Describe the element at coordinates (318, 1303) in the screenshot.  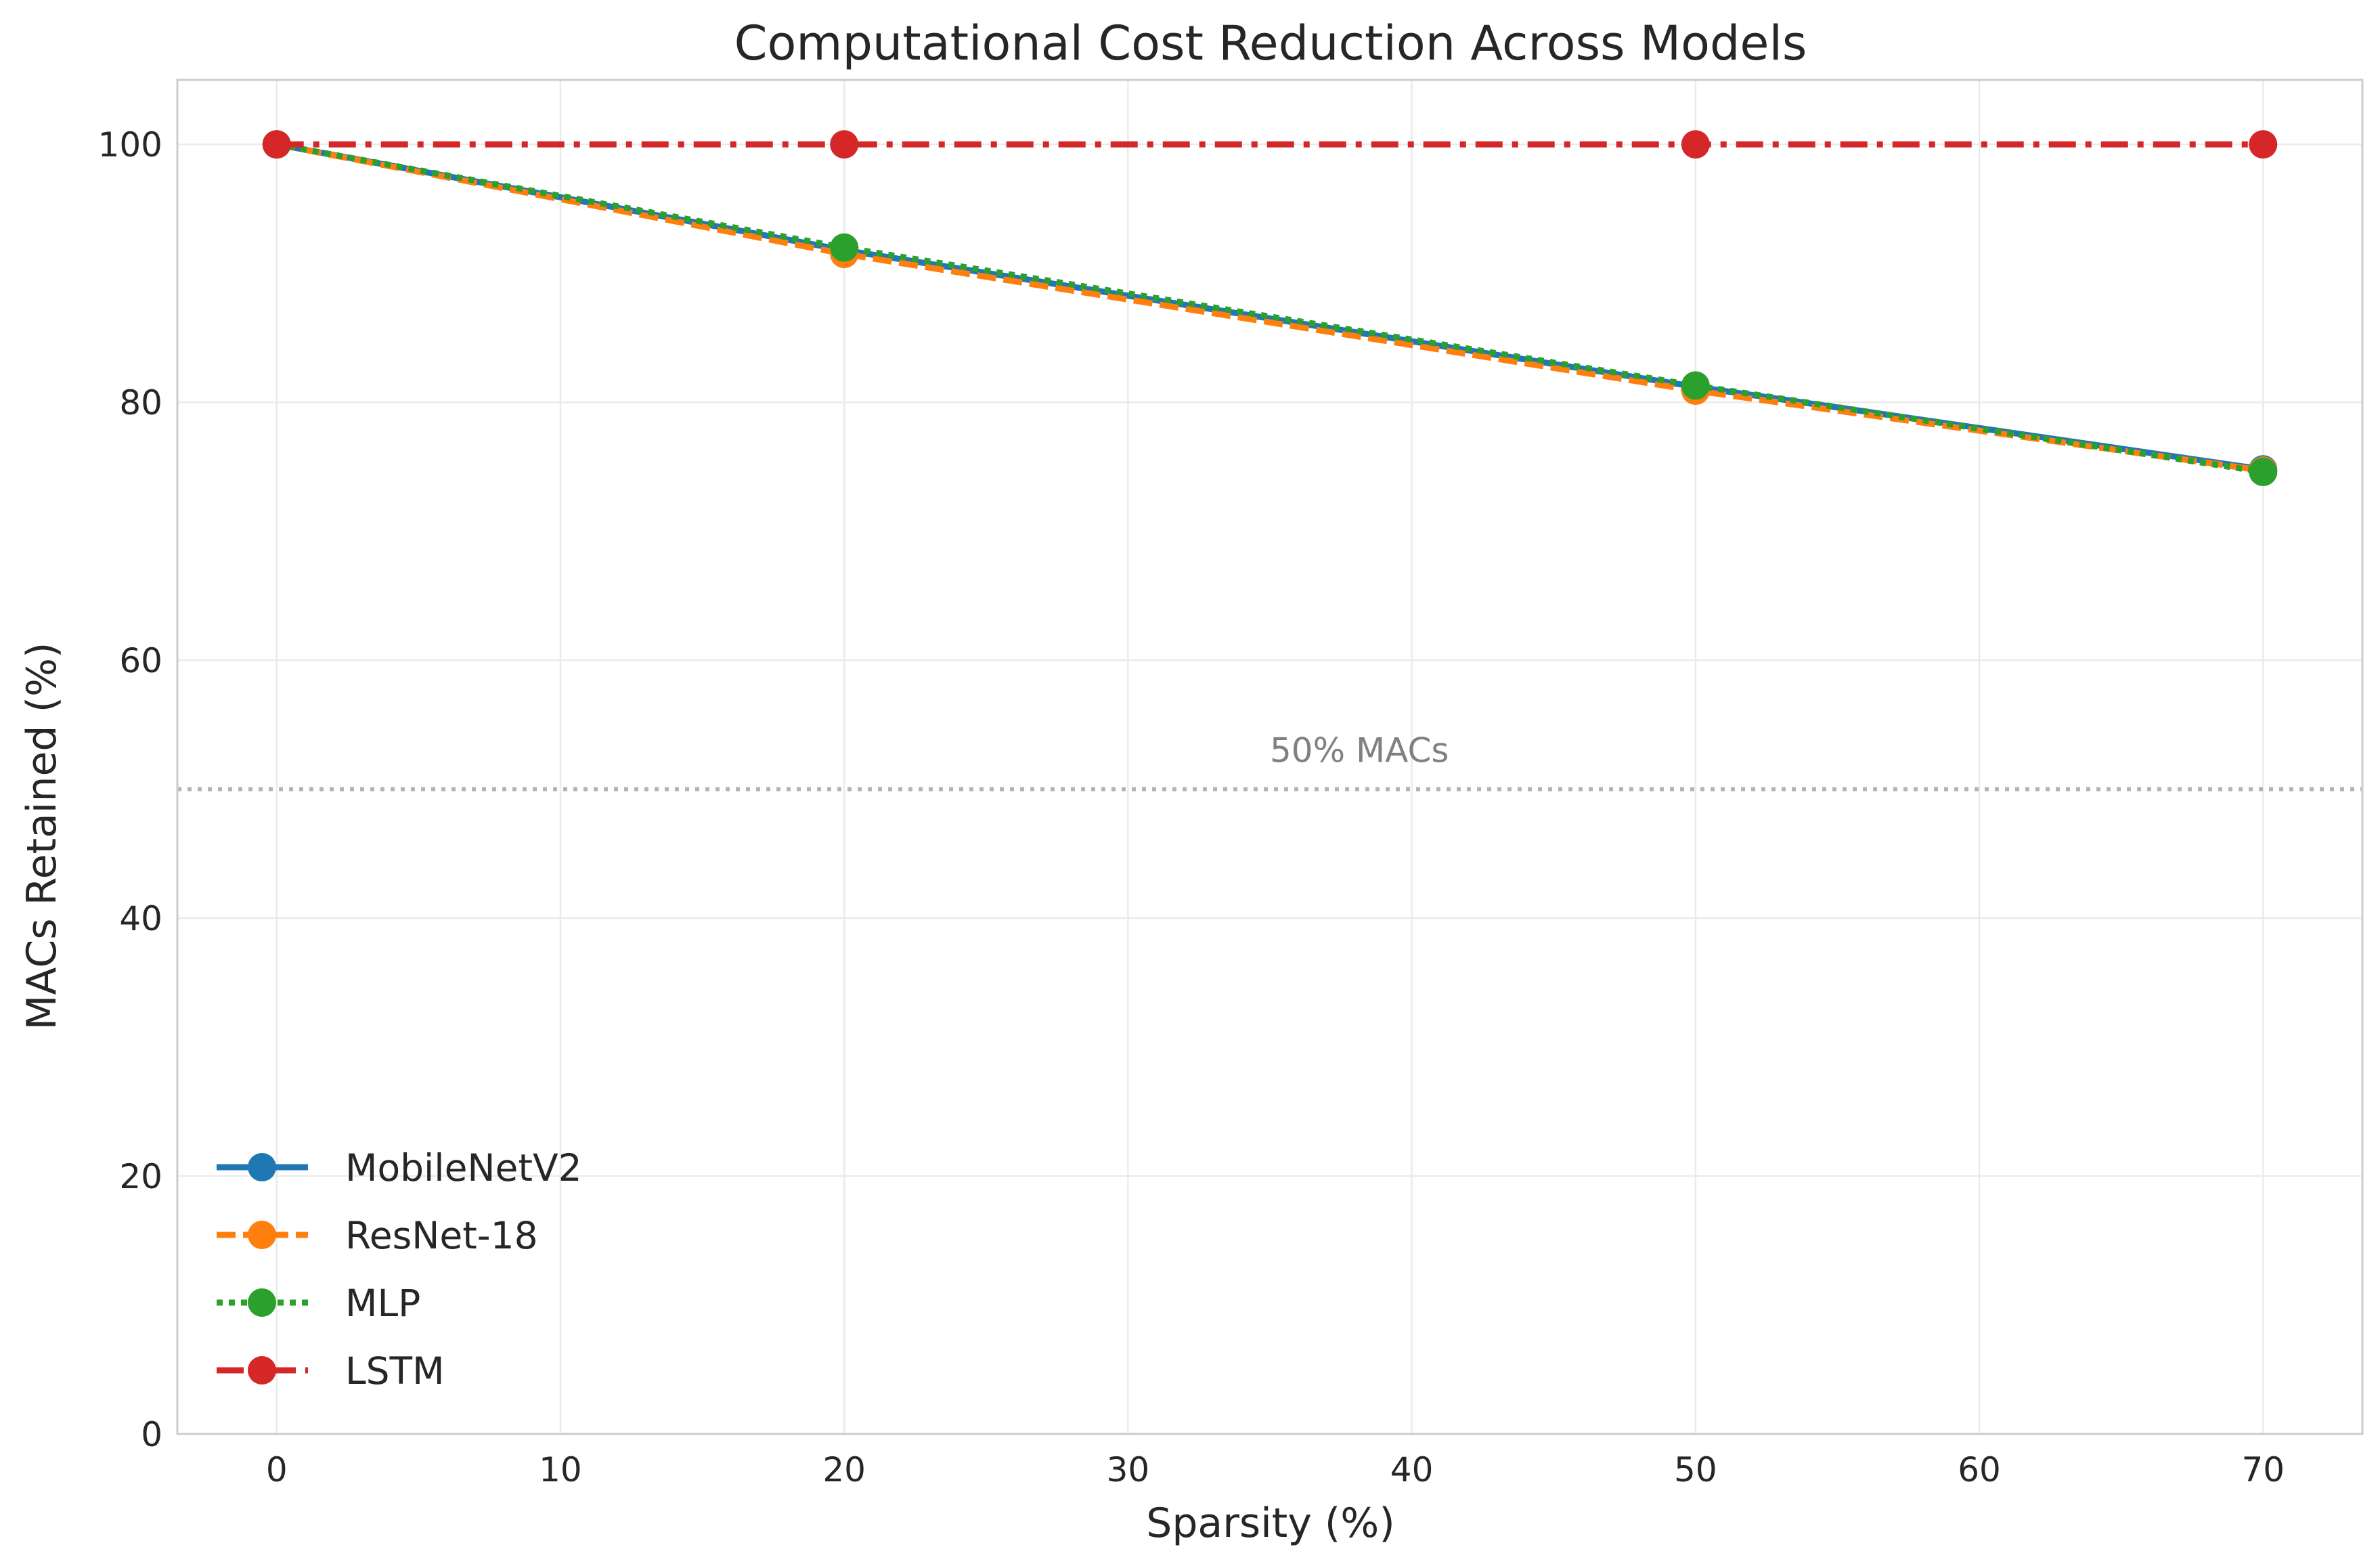
I see `legend-item: MLP` at that location.